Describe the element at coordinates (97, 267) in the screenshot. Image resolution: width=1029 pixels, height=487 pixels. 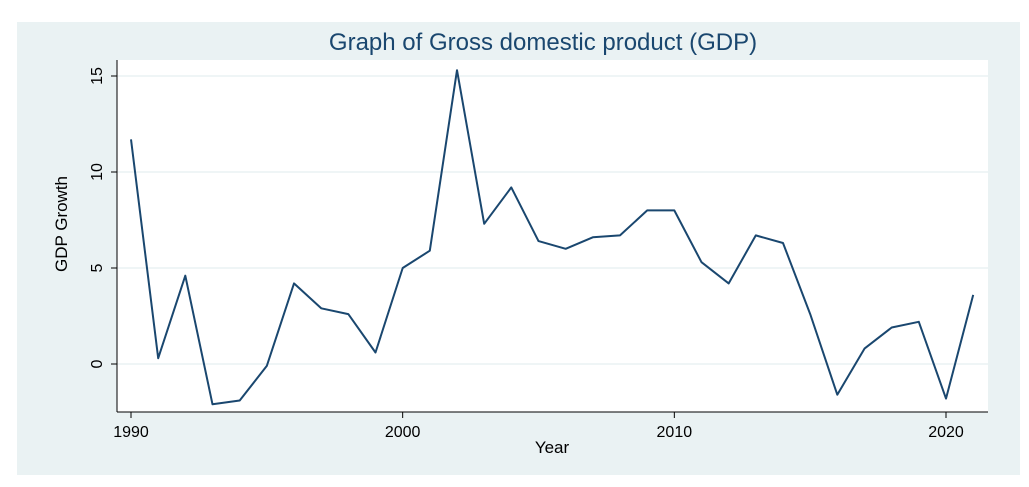
I see `y-tick-label: 5` at that location.